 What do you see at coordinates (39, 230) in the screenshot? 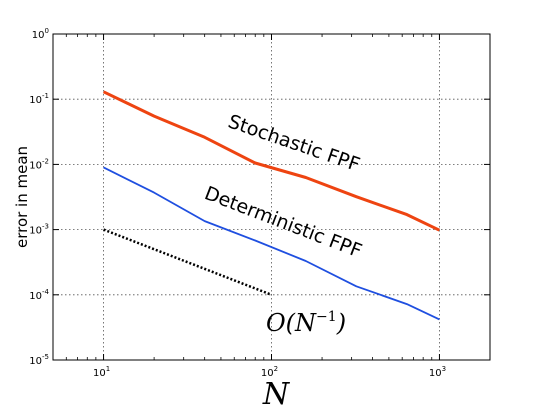
I see `y-tick-label: 10⁻³` at bounding box center [39, 230].